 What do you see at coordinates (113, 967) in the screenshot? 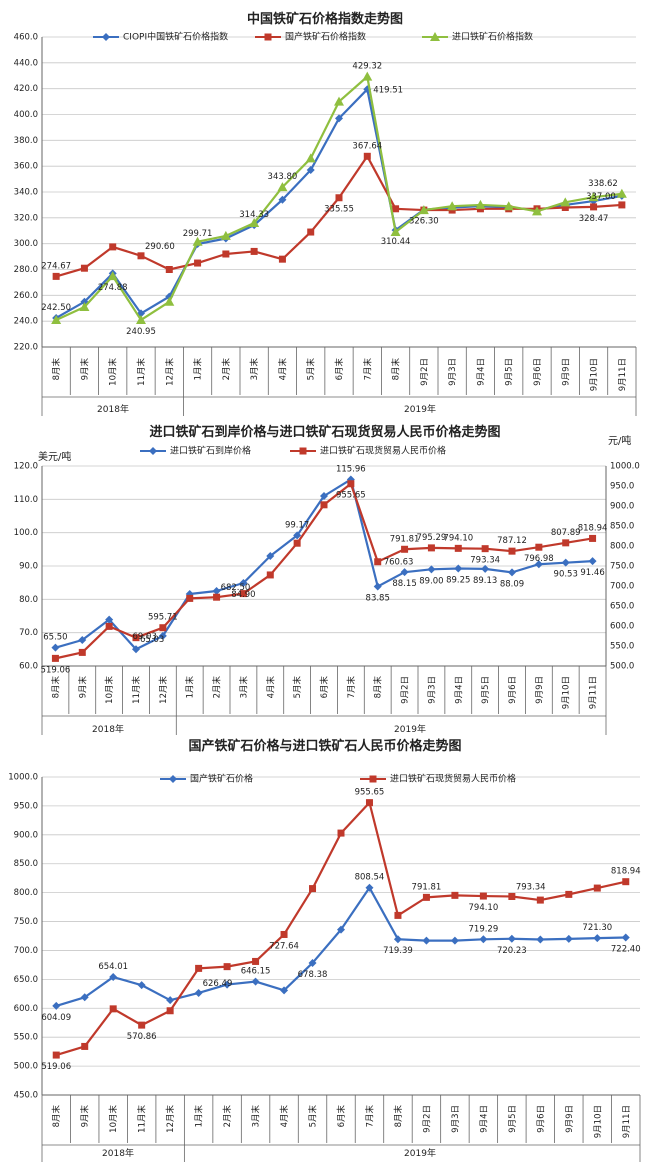
I see `data-label: 654.01` at bounding box center [113, 967].